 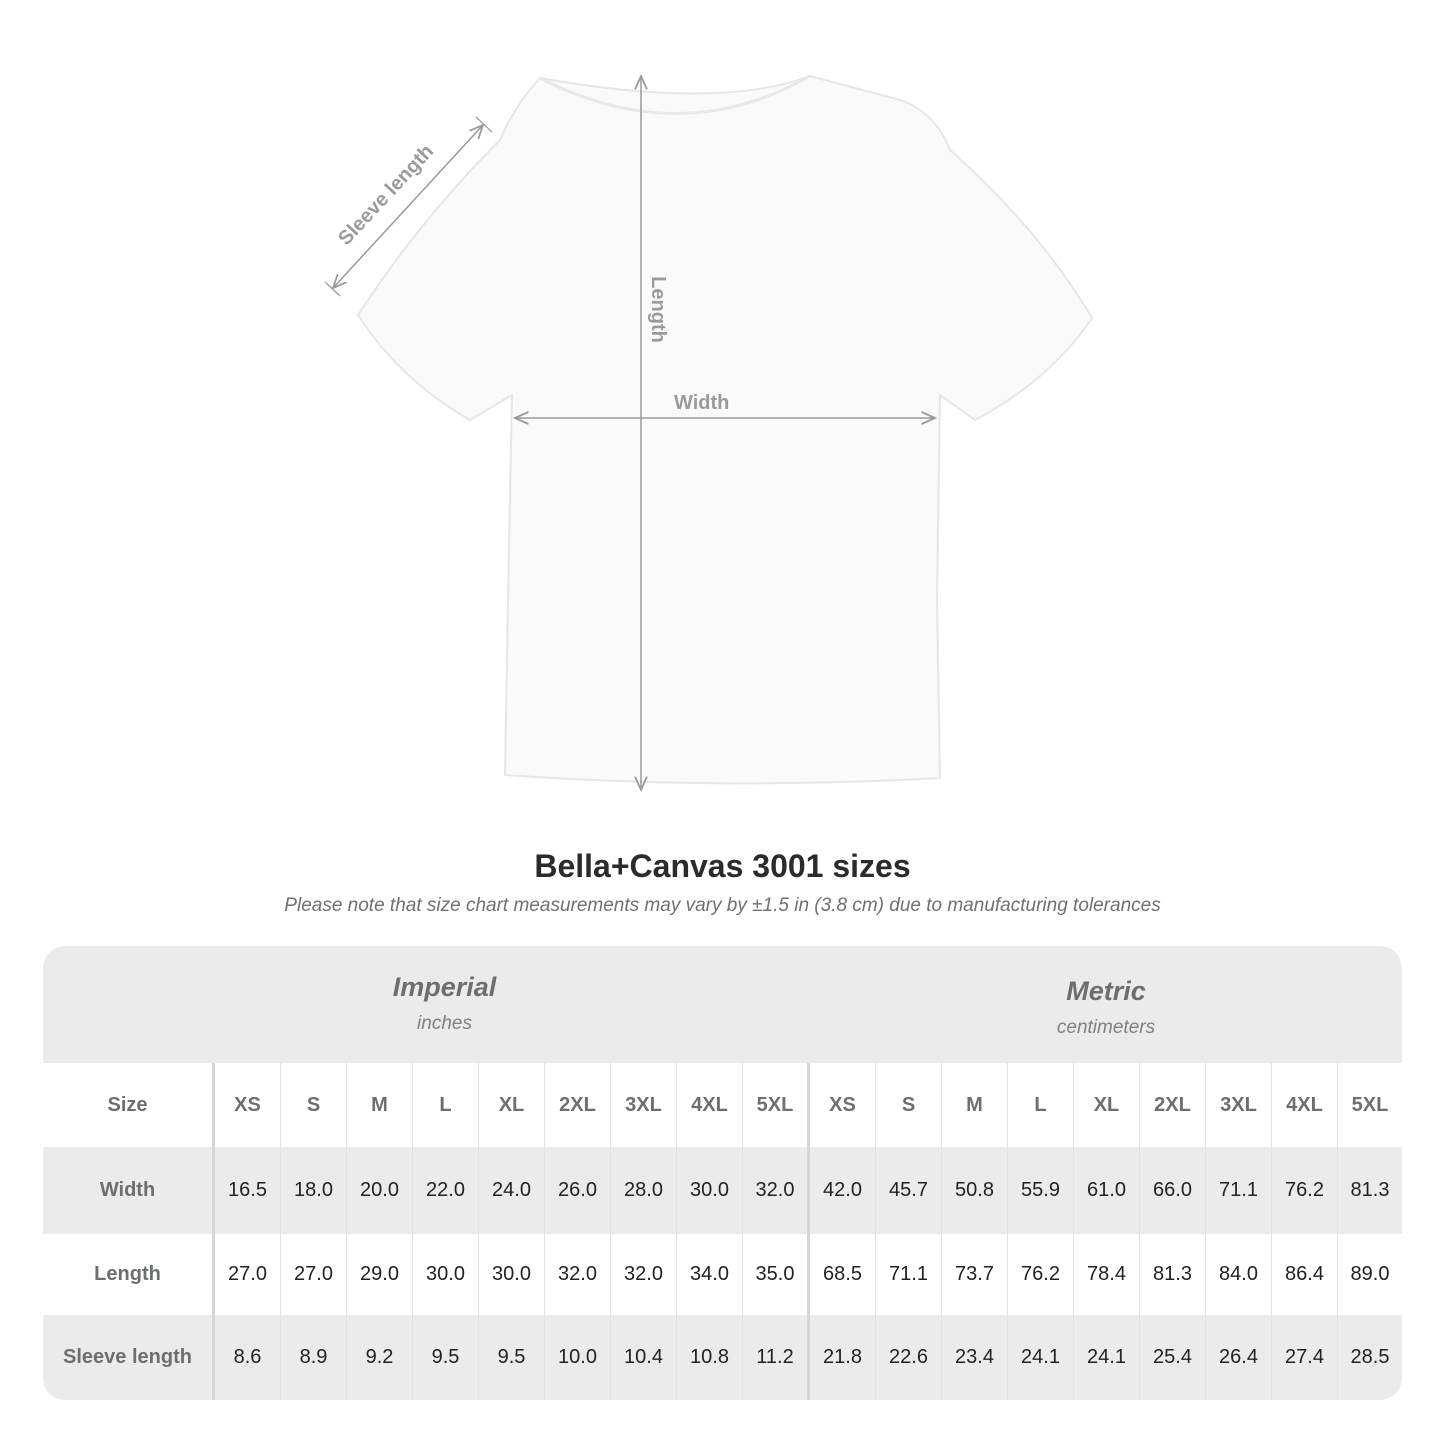 I want to click on row-label: Width, so click(x=129, y=1190).